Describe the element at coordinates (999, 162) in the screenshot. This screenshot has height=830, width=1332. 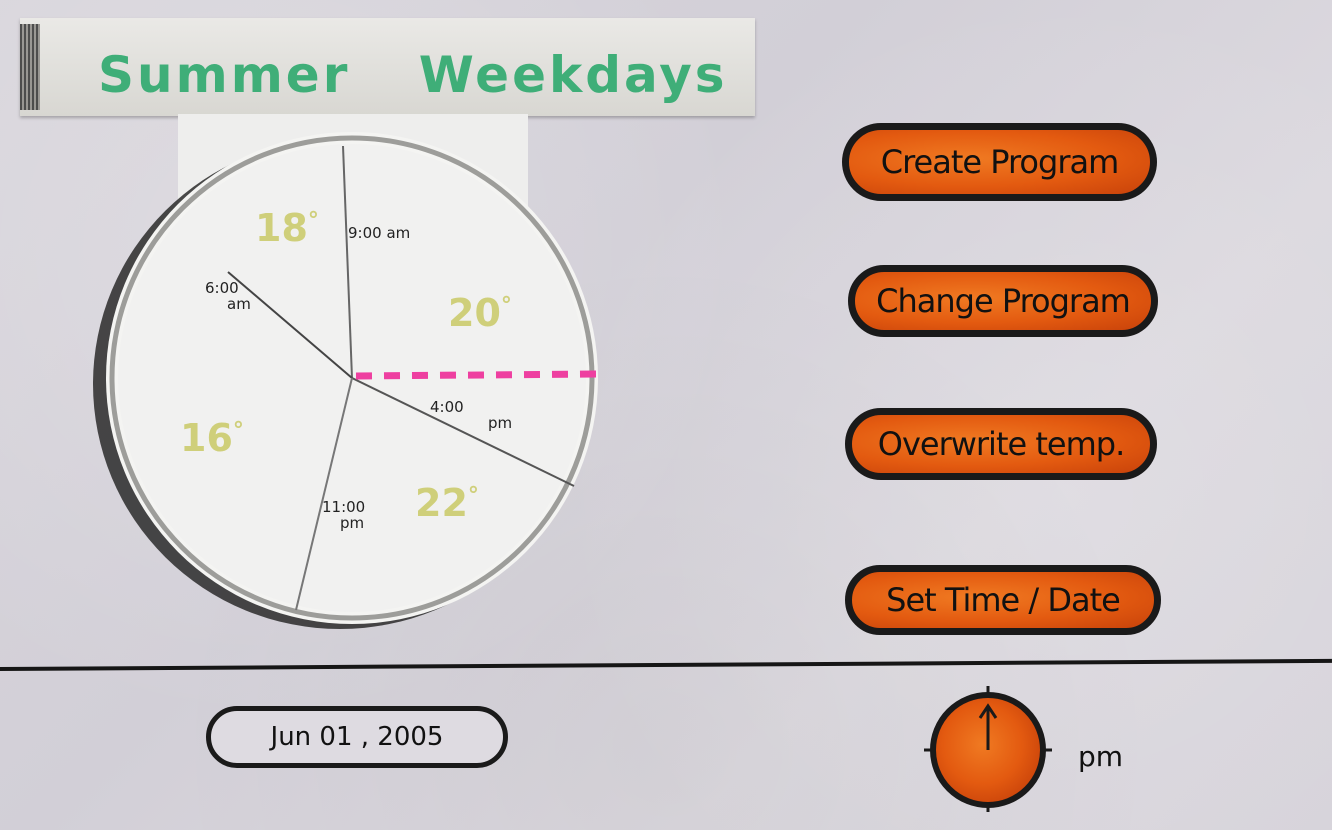
I see `create-program-button: Create Program` at that location.